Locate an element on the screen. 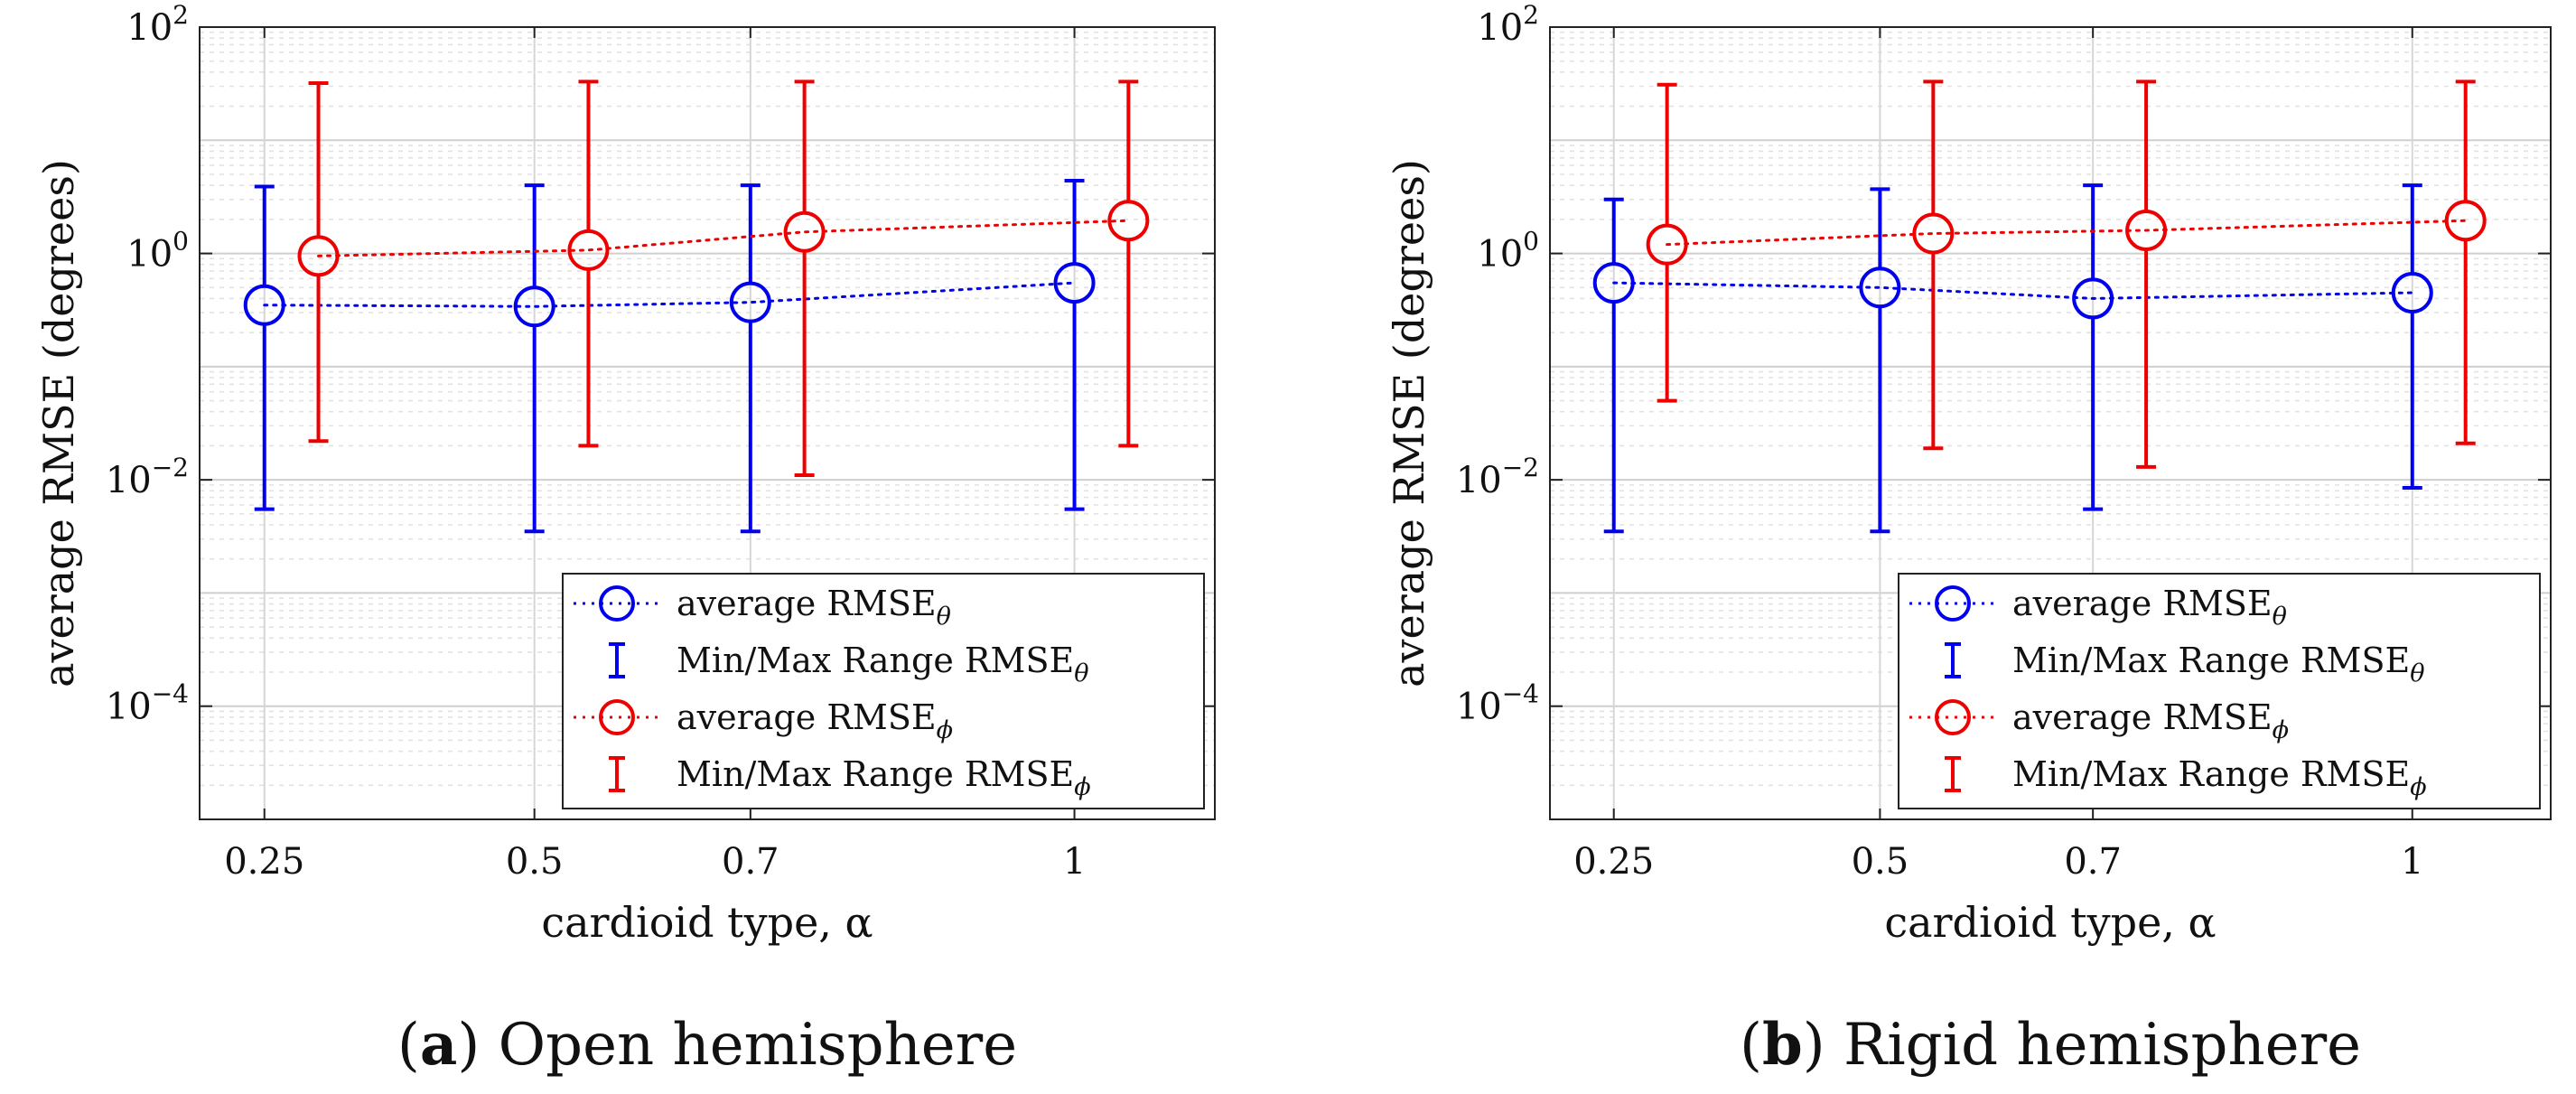 The width and height of the screenshot is (2576, 1094). panel-caption: (b) Rigid hemisphere is located at coordinates (2051, 1045).